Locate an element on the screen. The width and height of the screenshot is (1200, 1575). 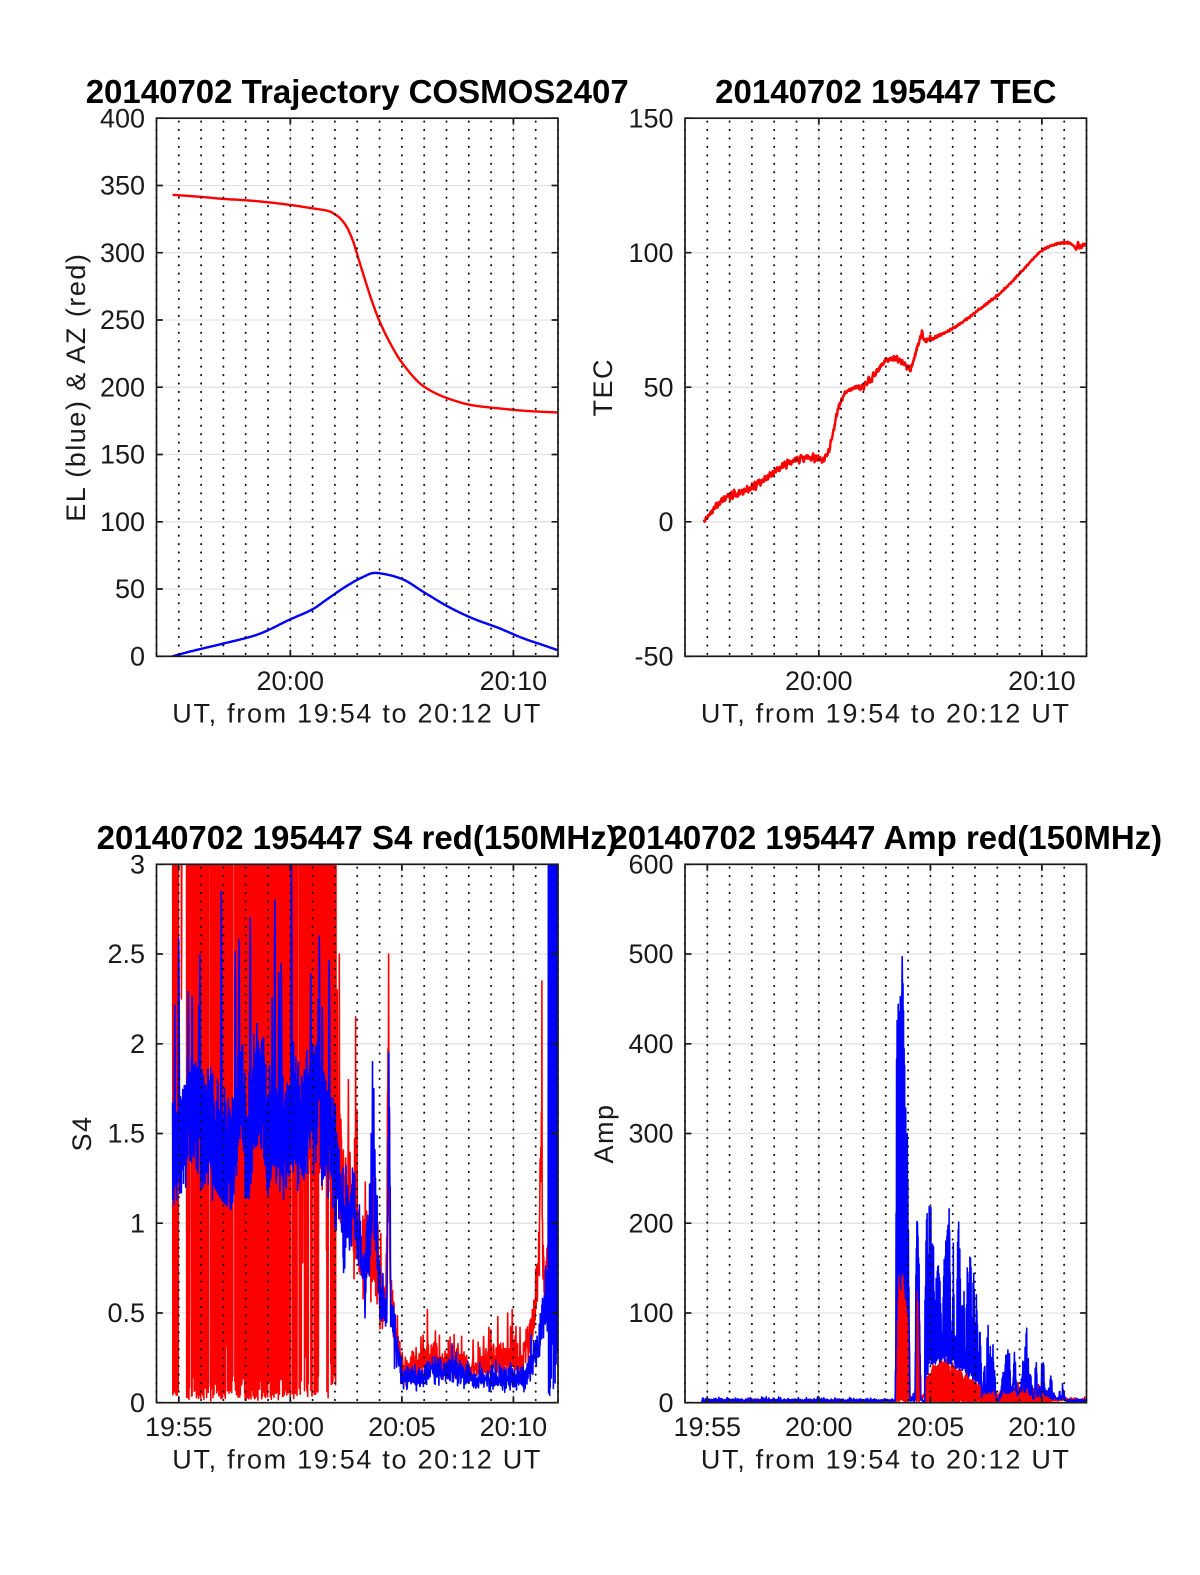
svg-text: 600 is located at coordinates (650, 865).